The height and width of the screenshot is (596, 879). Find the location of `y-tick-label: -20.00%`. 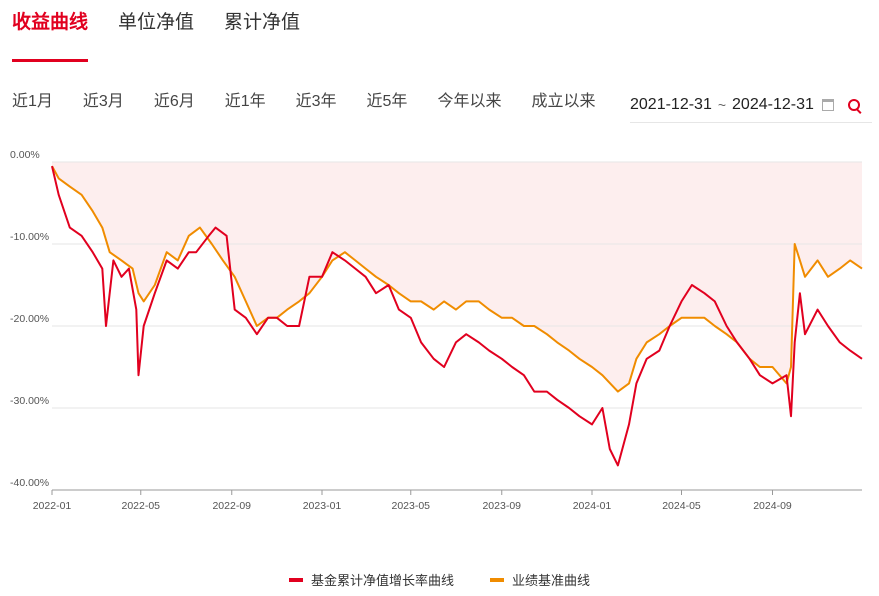

y-tick-label: -20.00% is located at coordinates (29, 319).